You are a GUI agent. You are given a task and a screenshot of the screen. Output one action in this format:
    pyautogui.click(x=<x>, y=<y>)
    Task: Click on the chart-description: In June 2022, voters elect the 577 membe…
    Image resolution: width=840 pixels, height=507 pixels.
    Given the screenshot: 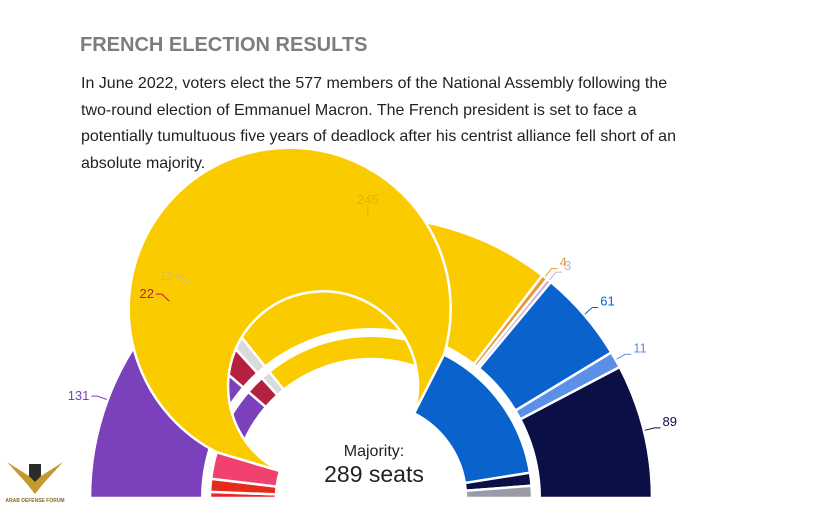 What is the action you would take?
    pyautogui.click(x=378, y=123)
    